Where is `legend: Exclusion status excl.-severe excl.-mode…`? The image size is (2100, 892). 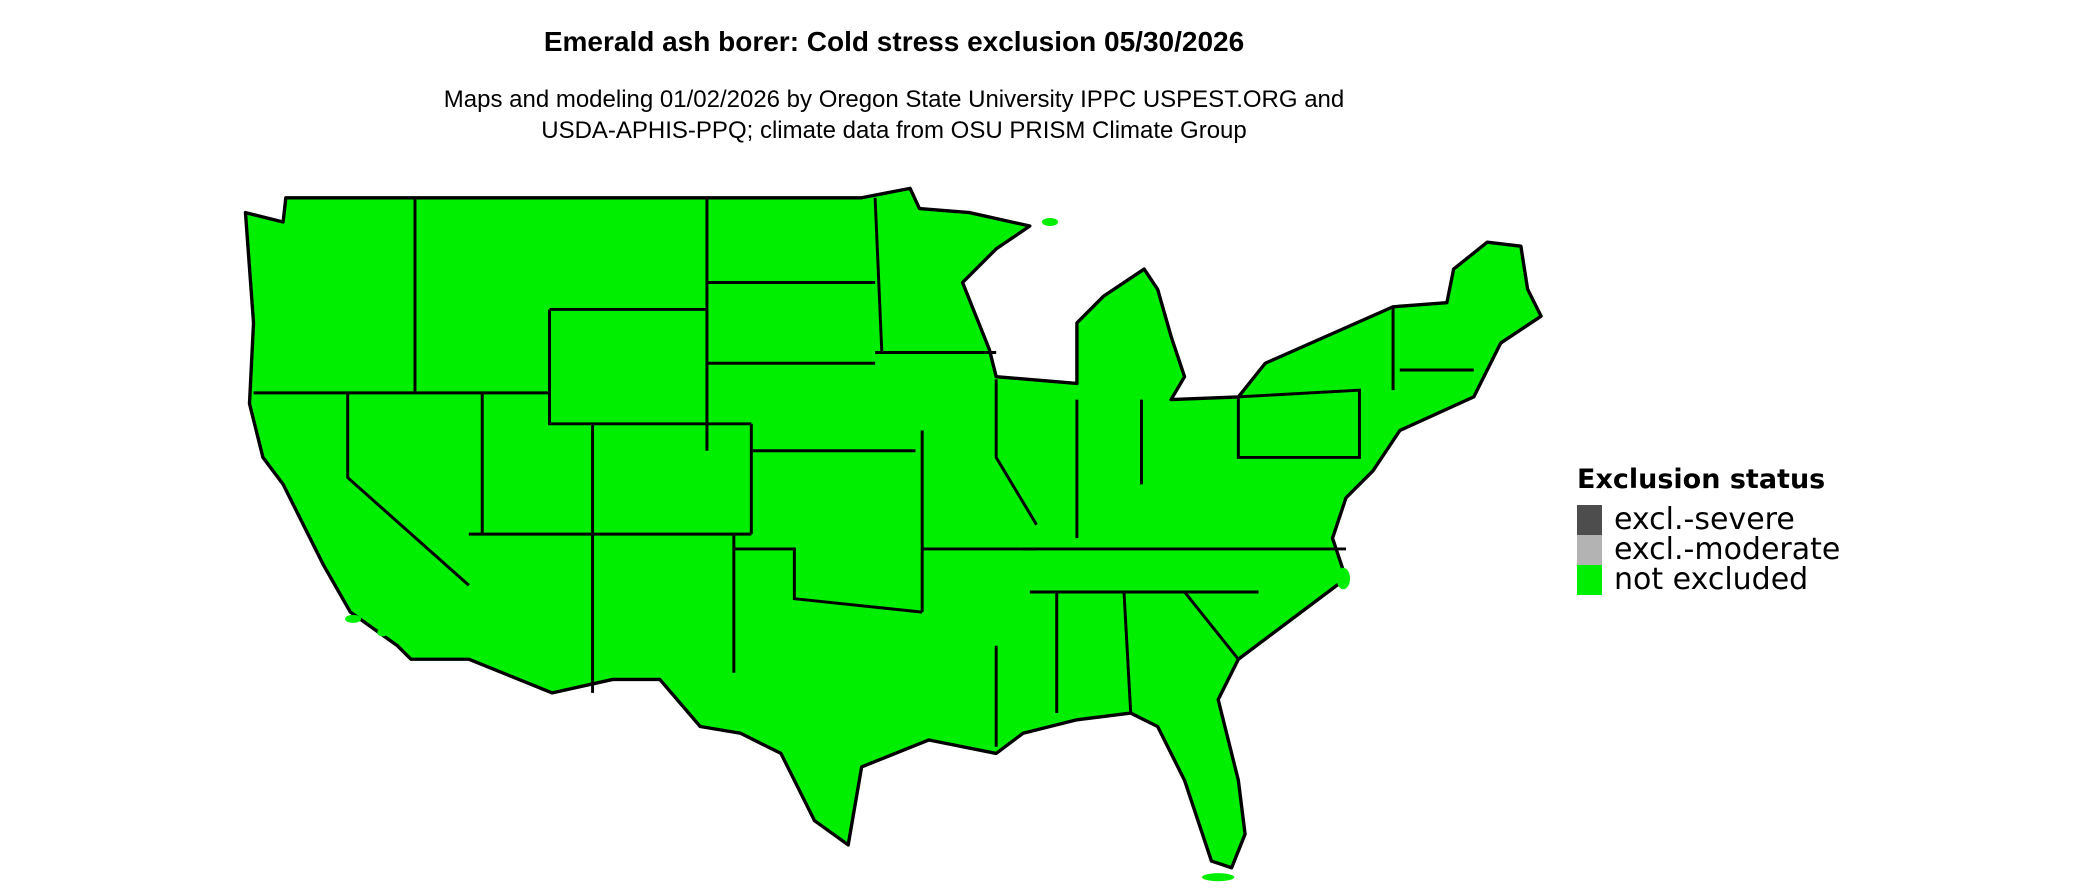 legend: Exclusion status excl.-severe excl.-mode… is located at coordinates (1708, 529).